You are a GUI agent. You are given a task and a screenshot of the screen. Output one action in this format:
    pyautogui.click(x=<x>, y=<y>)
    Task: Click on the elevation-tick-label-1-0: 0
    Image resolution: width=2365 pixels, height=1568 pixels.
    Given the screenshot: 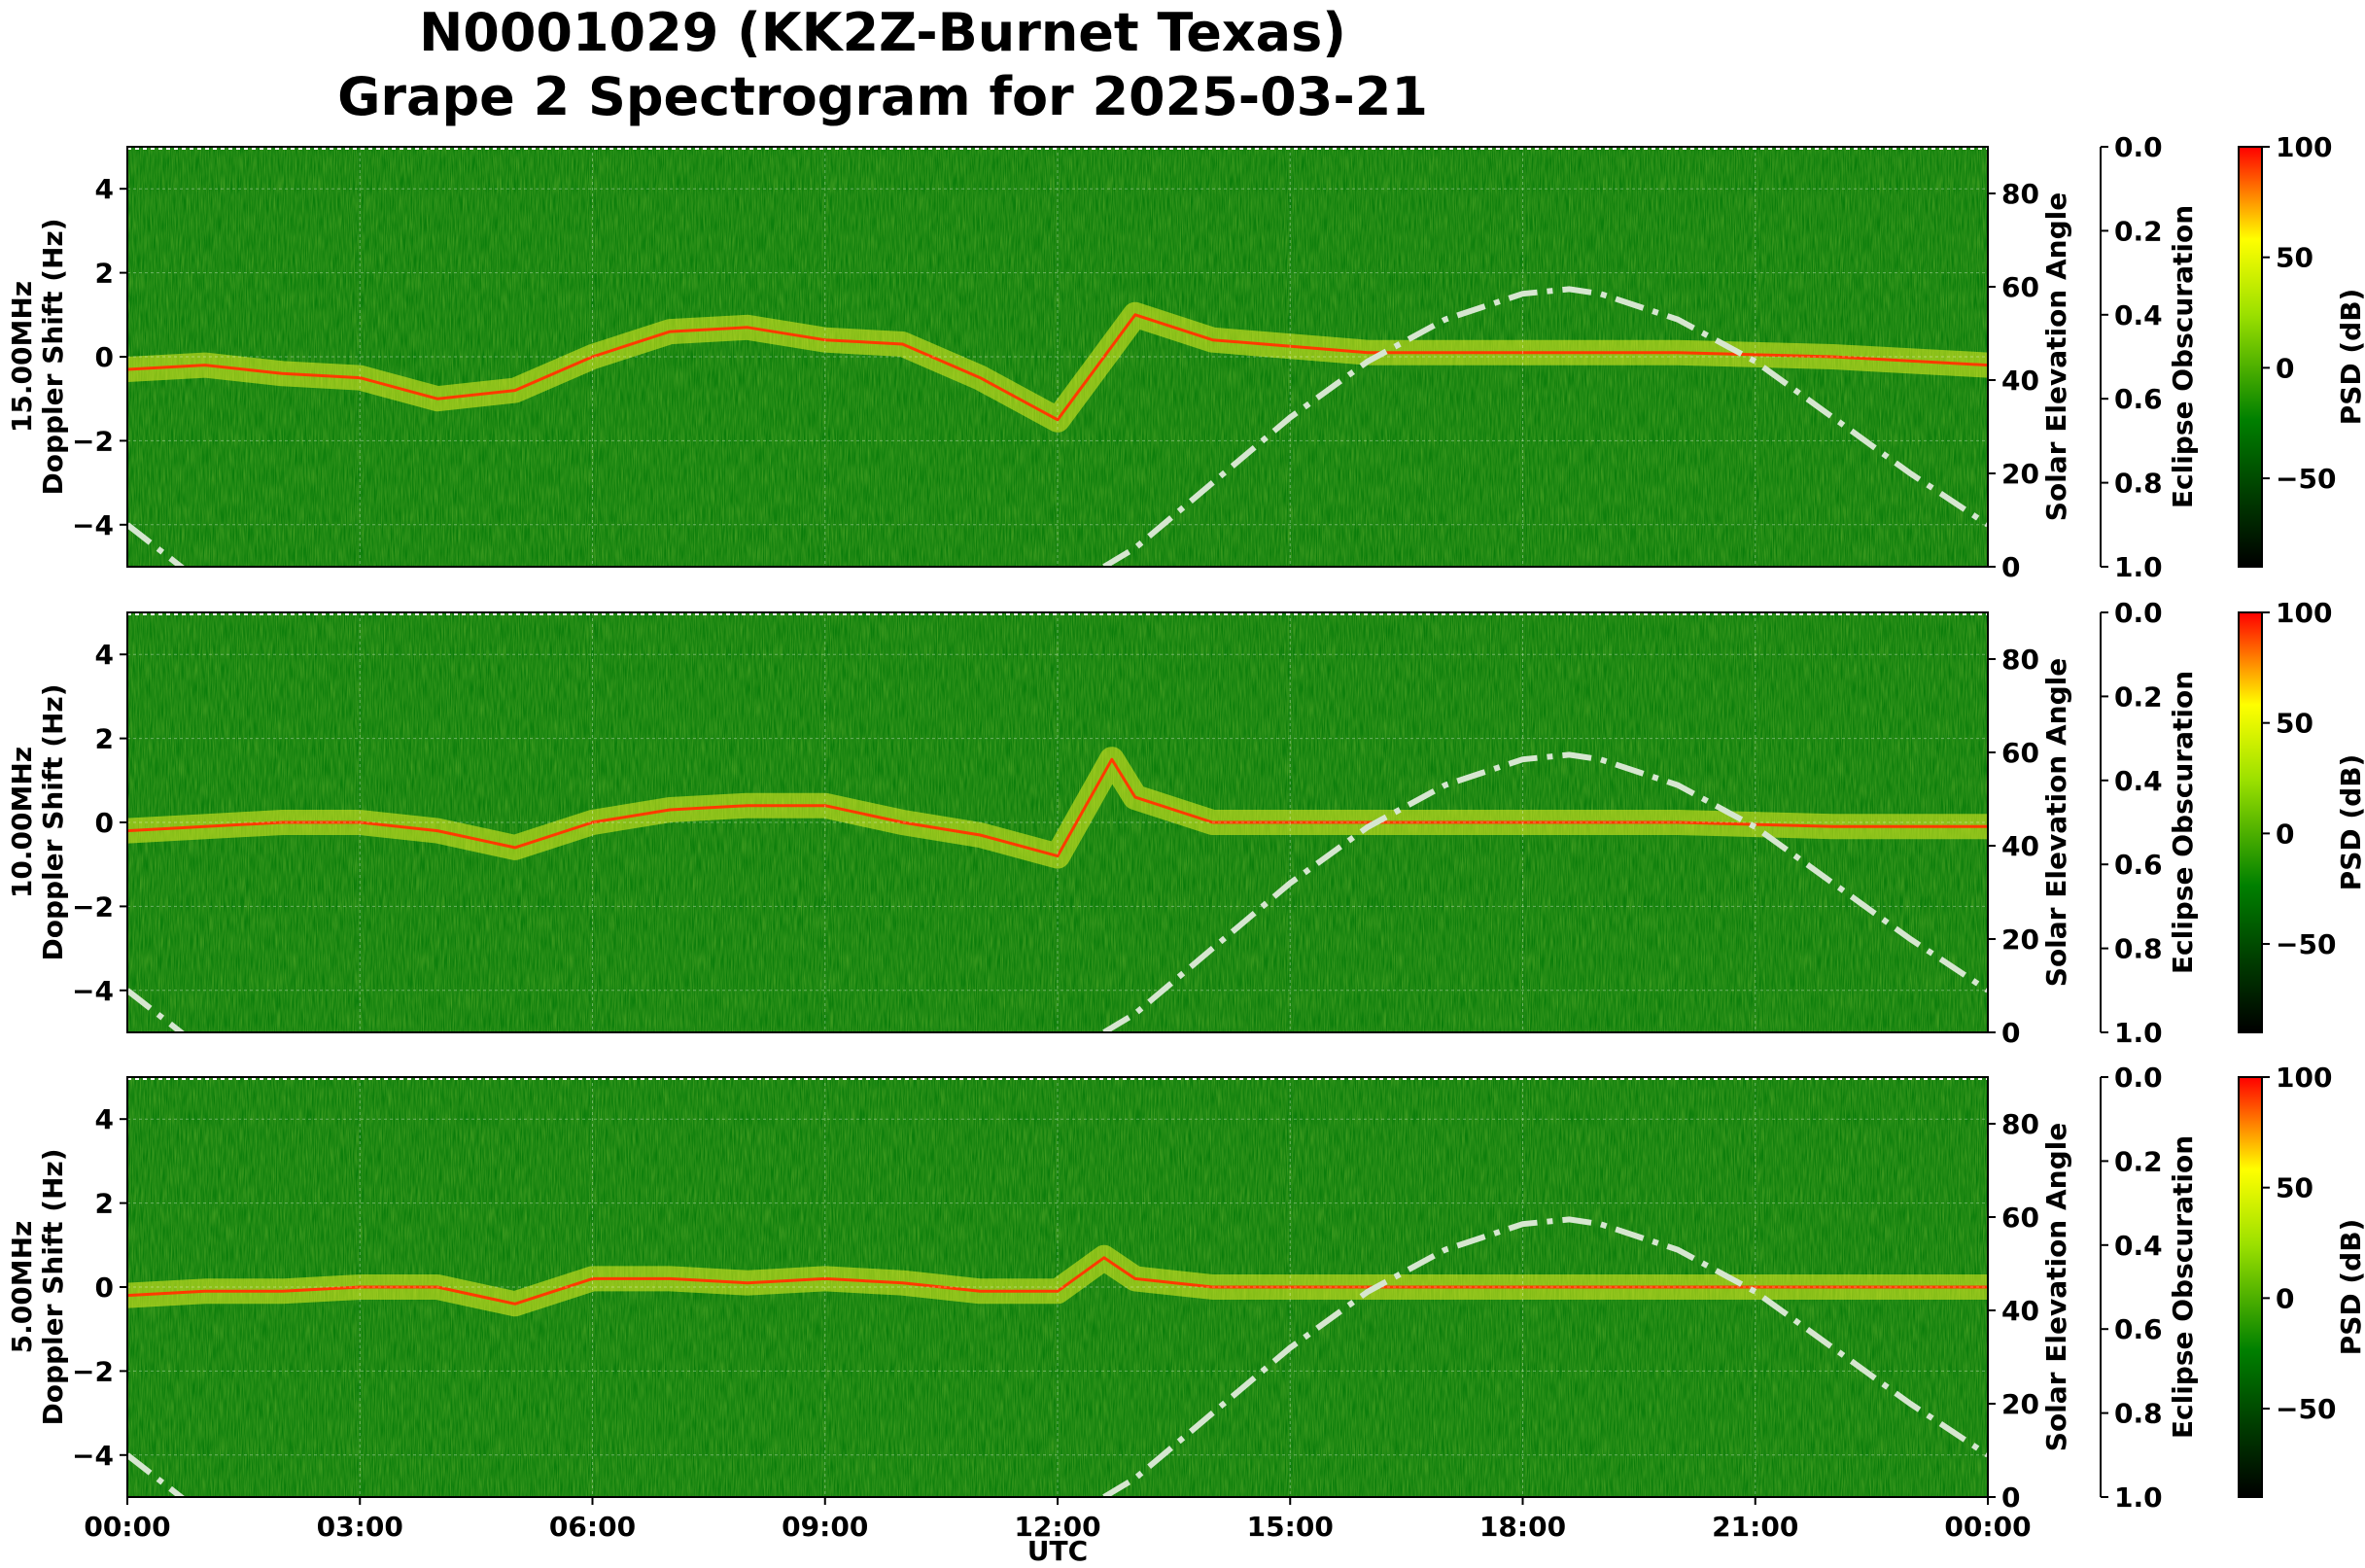 What is the action you would take?
    pyautogui.click(x=2010, y=1033)
    